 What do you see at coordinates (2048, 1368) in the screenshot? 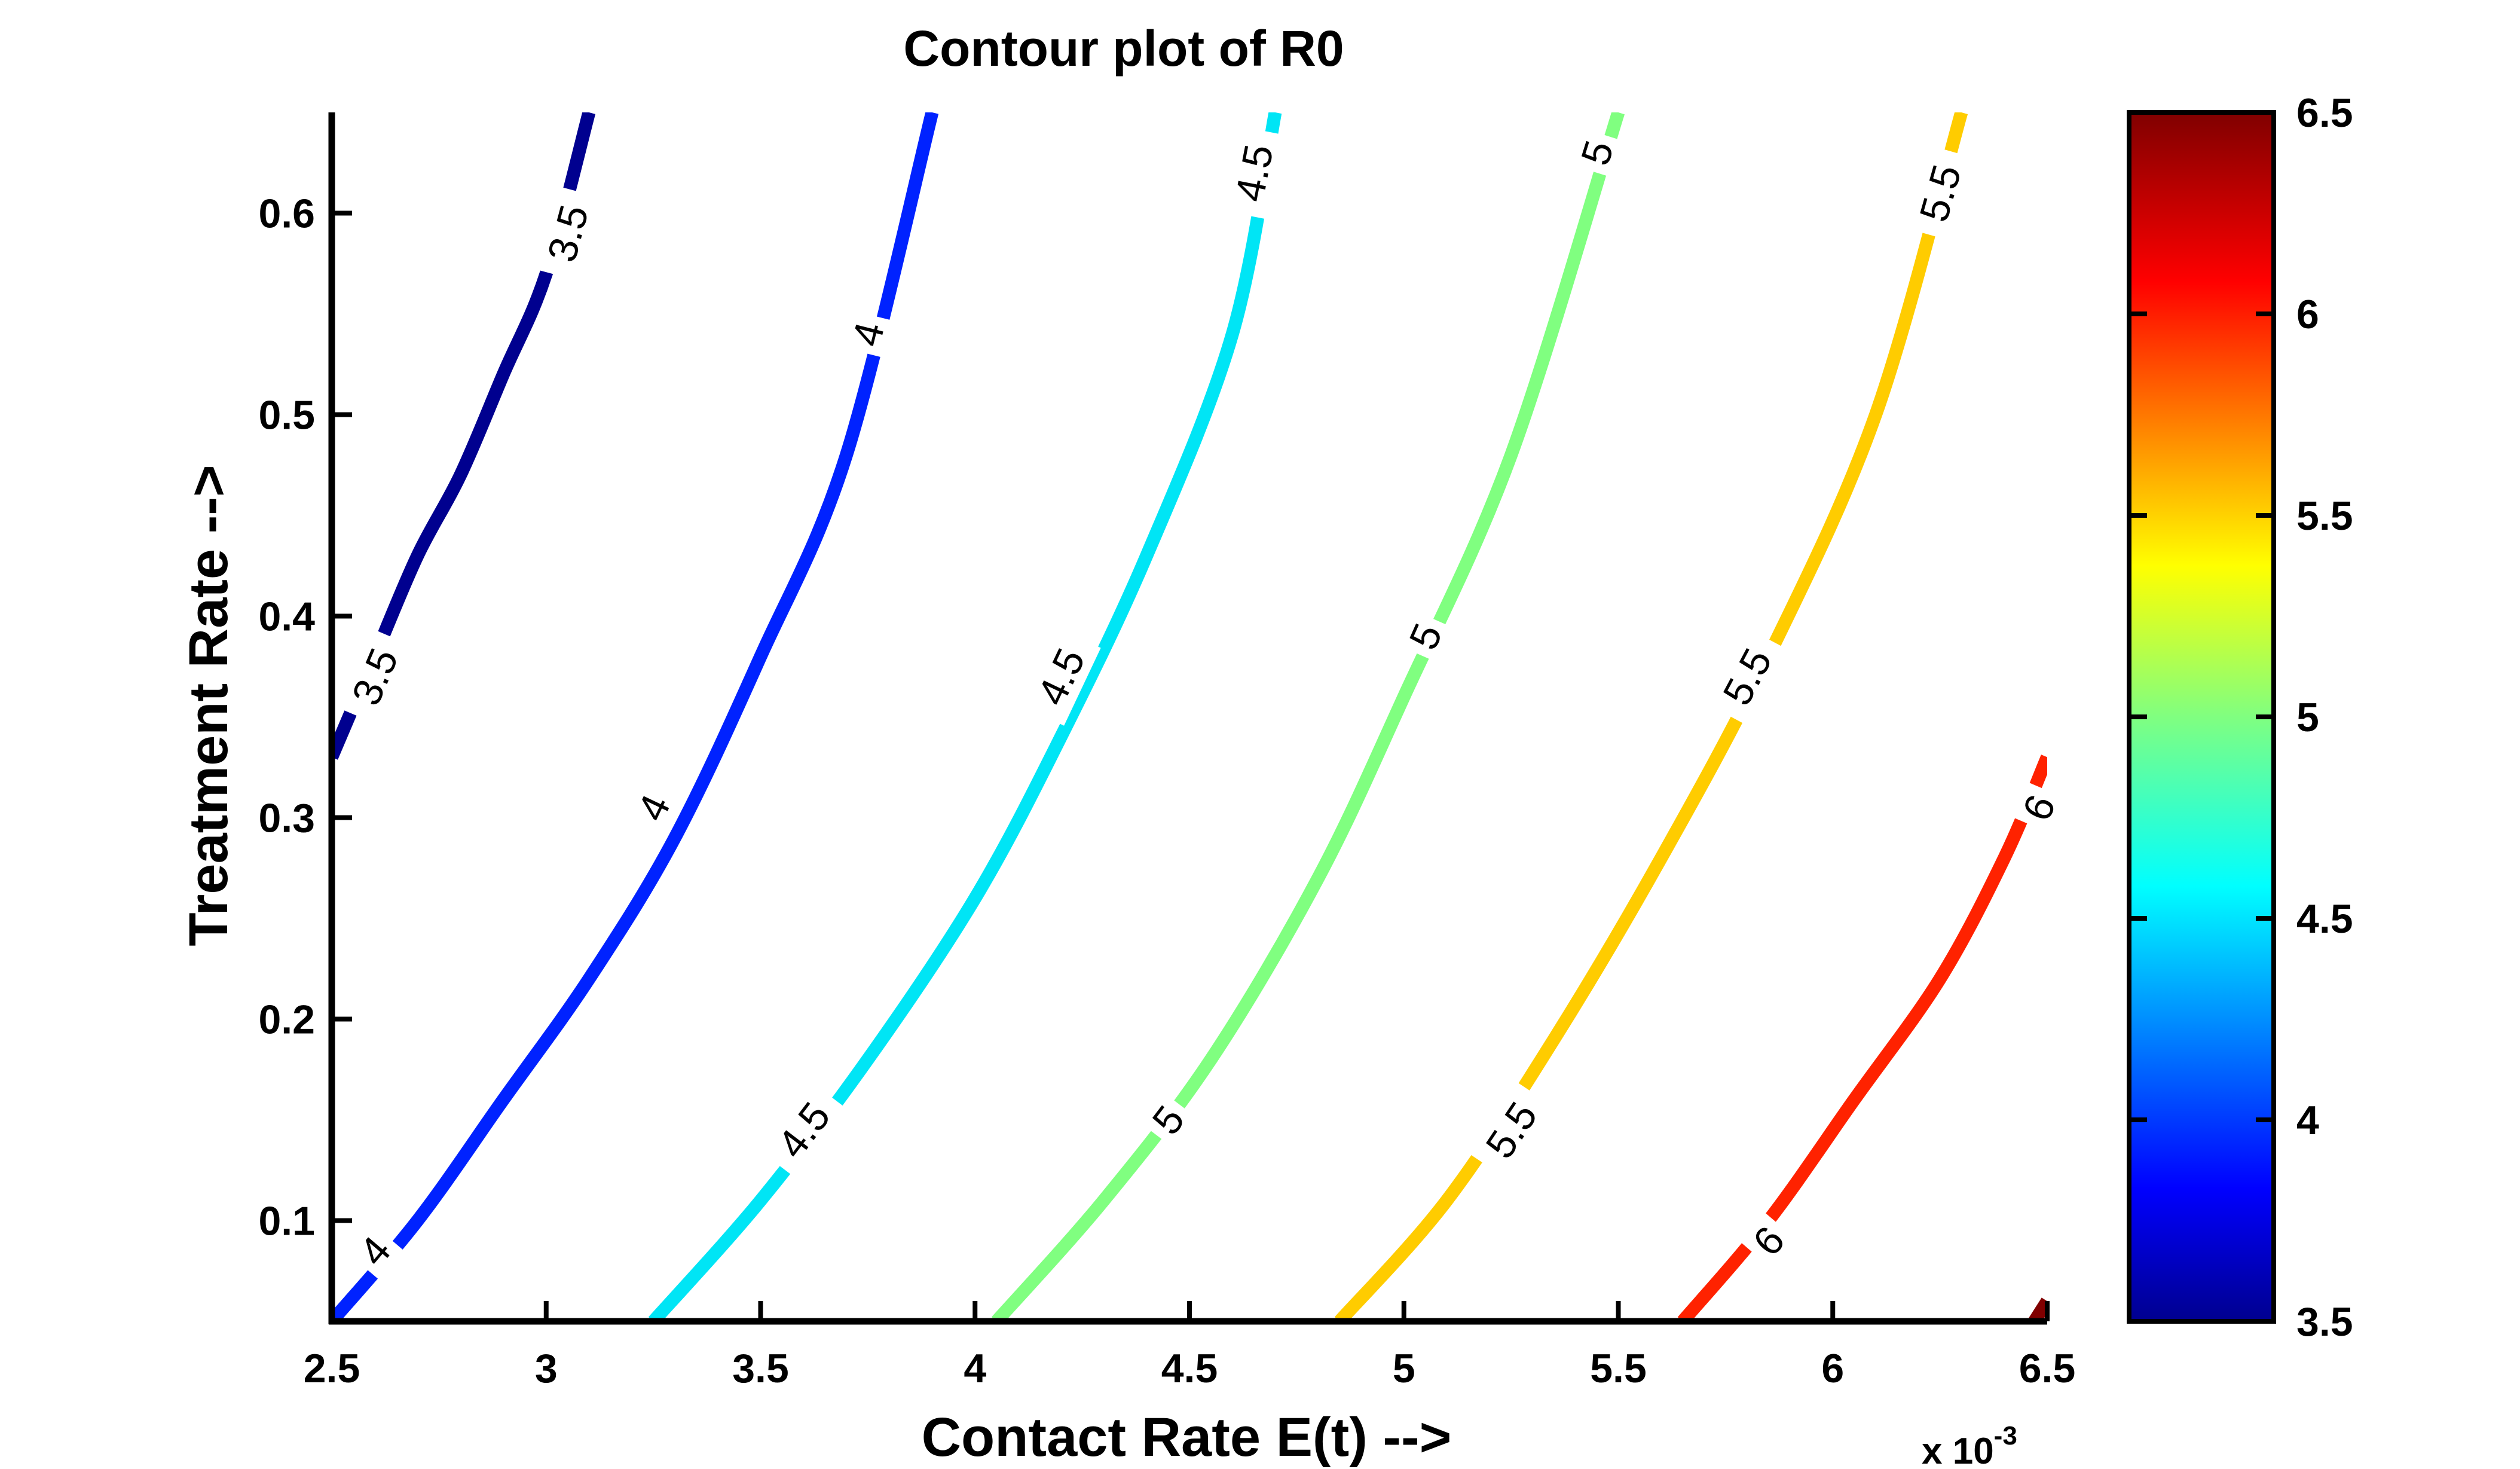
I see `x-tick-label: 6.5` at bounding box center [2048, 1368].